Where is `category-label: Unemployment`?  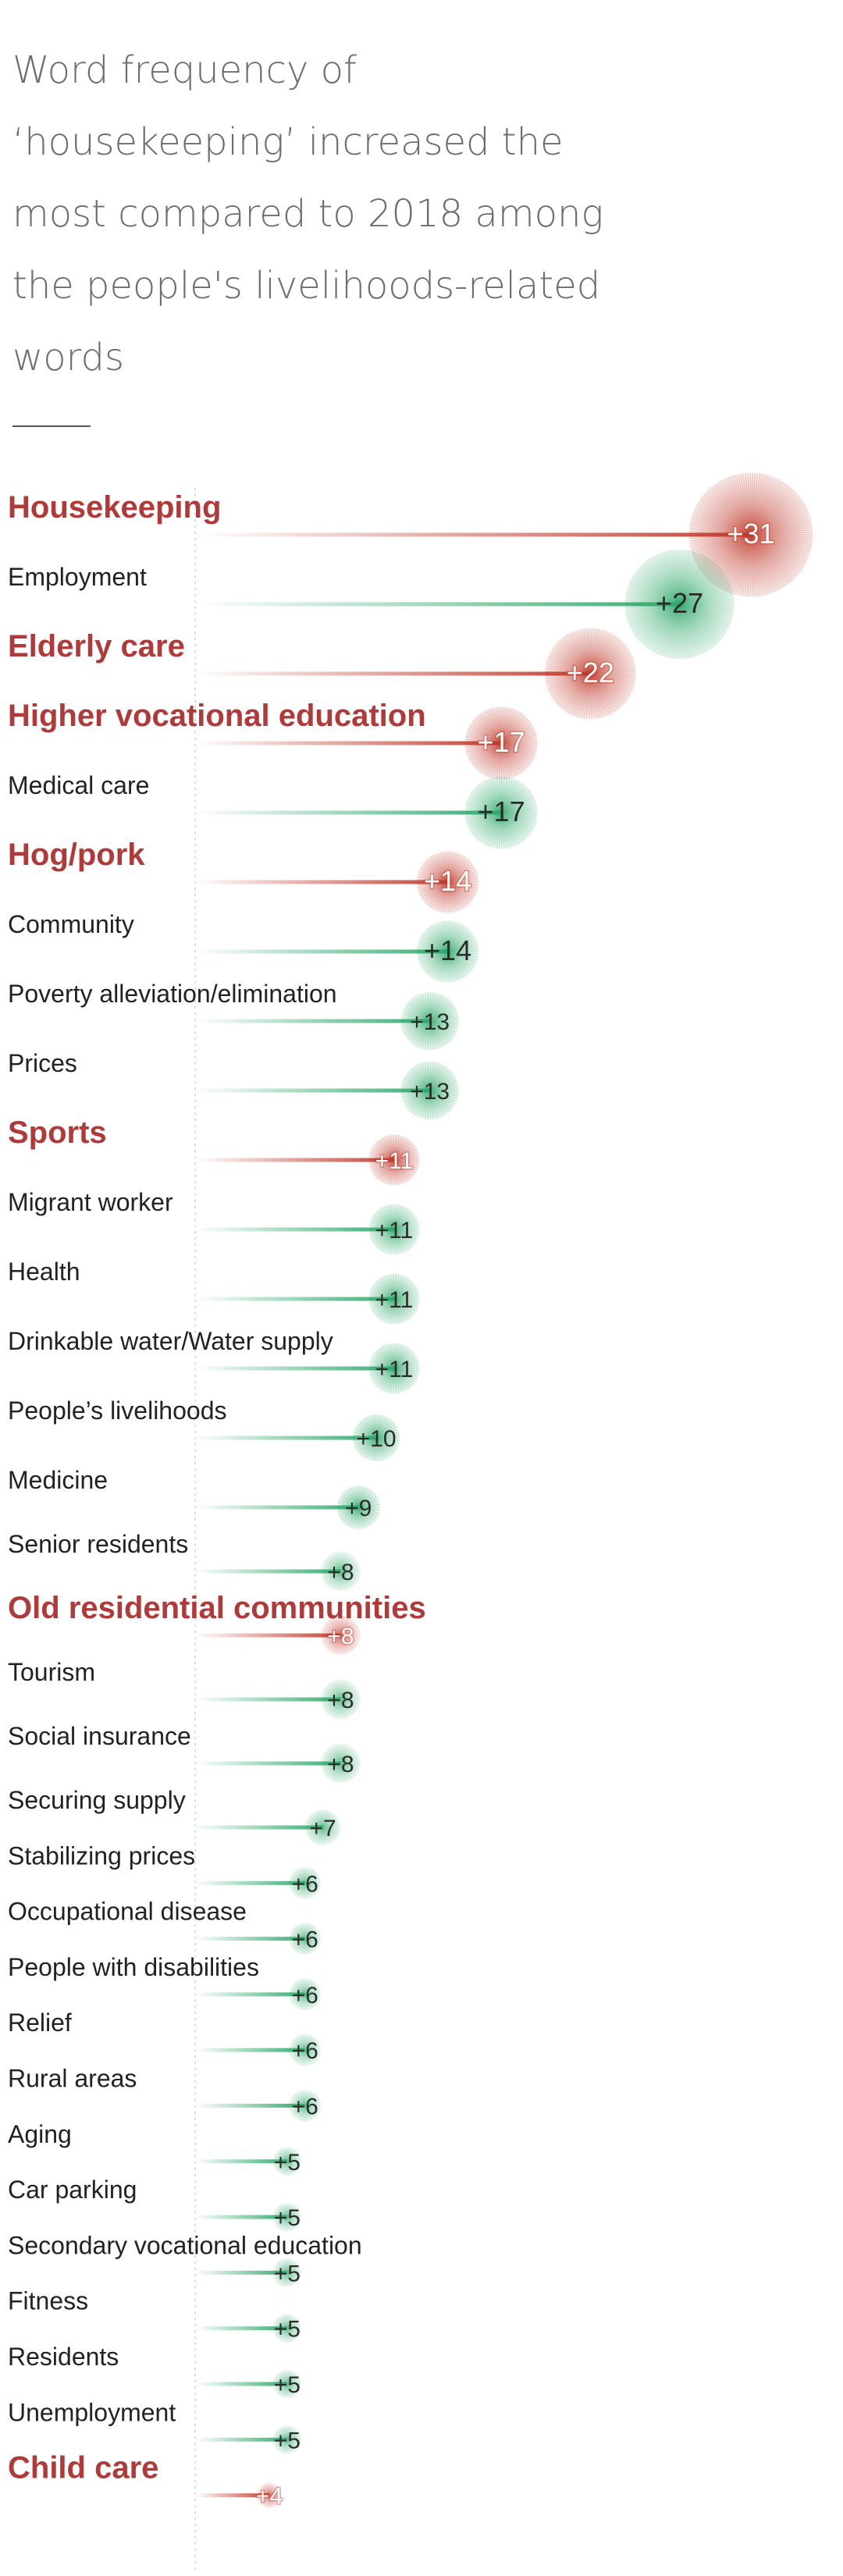 category-label: Unemployment is located at coordinates (92, 2412).